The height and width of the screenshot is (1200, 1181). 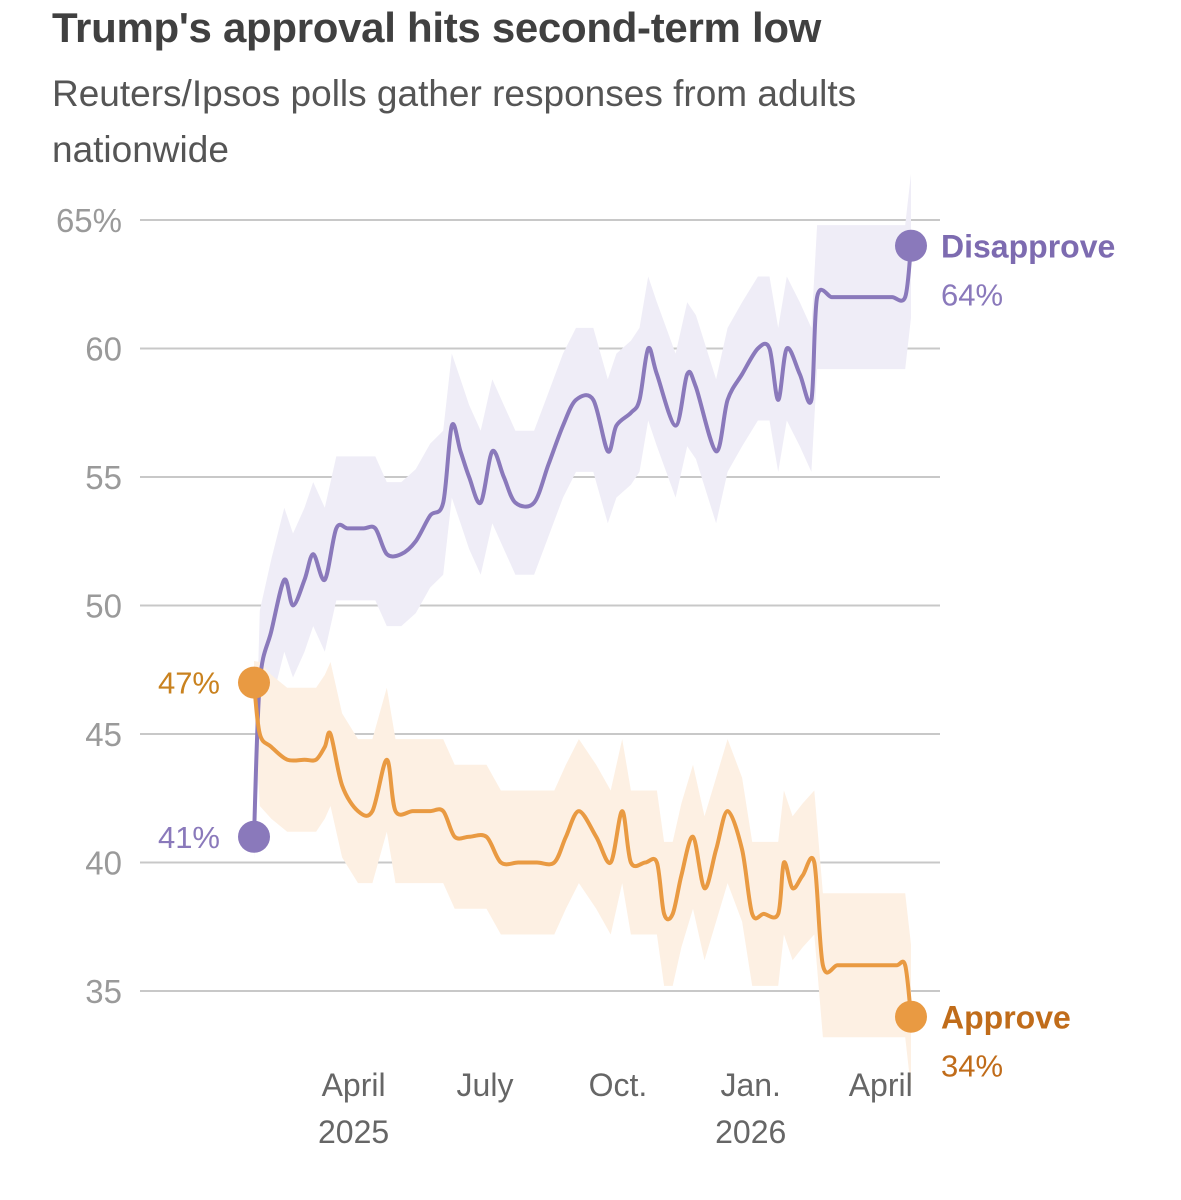 I want to click on disapprove-end-marker, so click(x=911, y=245).